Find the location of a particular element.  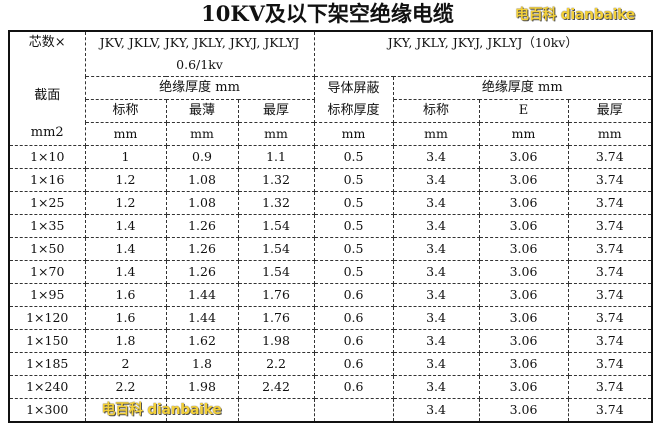

table-row: 1×70 1.4 1.26 1.54 0.5 3.4 3.06 3.74 is located at coordinates (330, 272).